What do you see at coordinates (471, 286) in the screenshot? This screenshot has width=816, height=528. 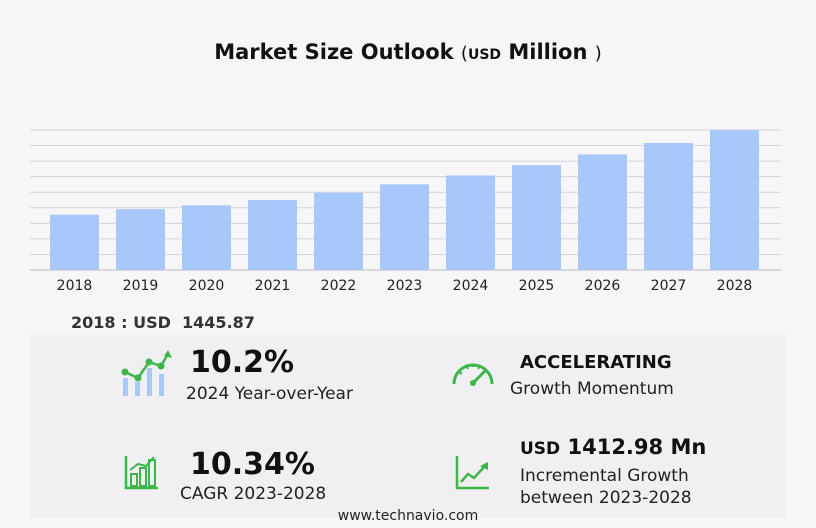 I see `x-tick-label: 2024` at bounding box center [471, 286].